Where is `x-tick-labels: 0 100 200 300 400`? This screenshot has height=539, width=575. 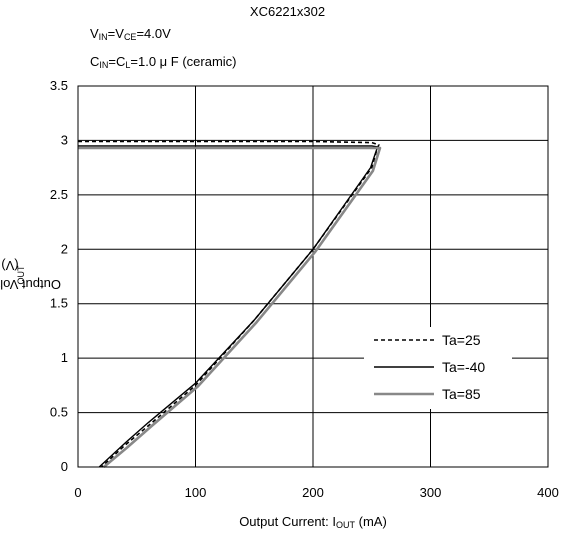 x-tick-labels: 0 100 200 300 400 is located at coordinates (316, 492).